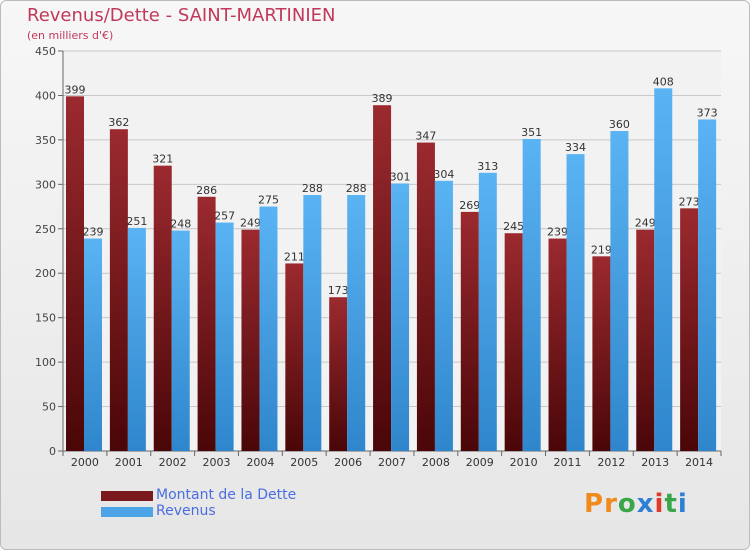  I want to click on x-tick-label: 2007, so click(392, 462).